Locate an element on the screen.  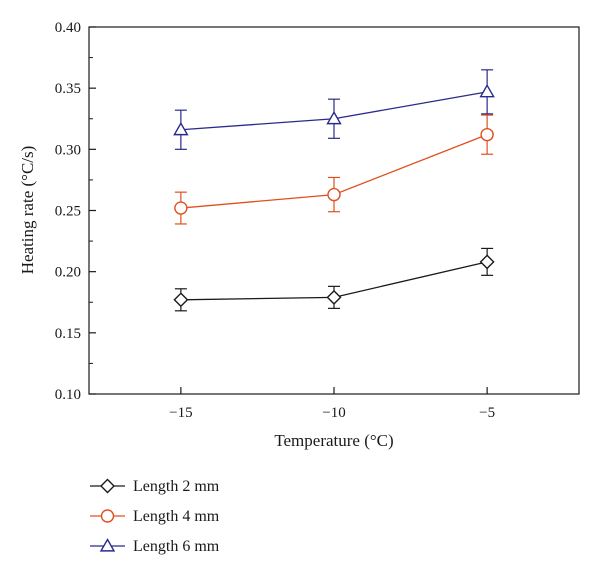
y-tick-label: 0.25 is located at coordinates (68, 212).